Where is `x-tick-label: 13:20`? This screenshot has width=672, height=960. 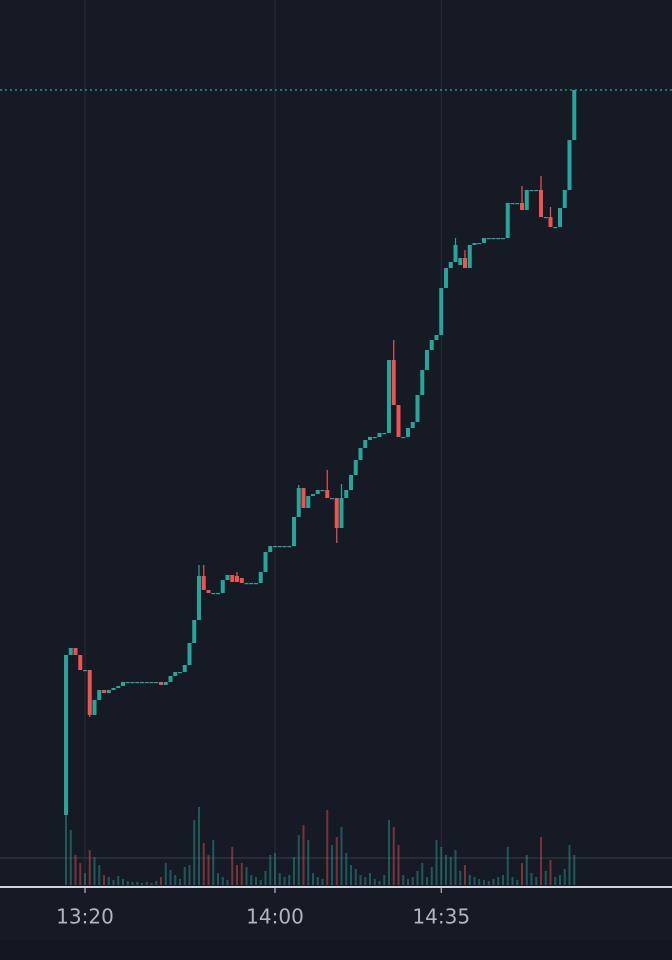
x-tick-label: 13:20 is located at coordinates (85, 917).